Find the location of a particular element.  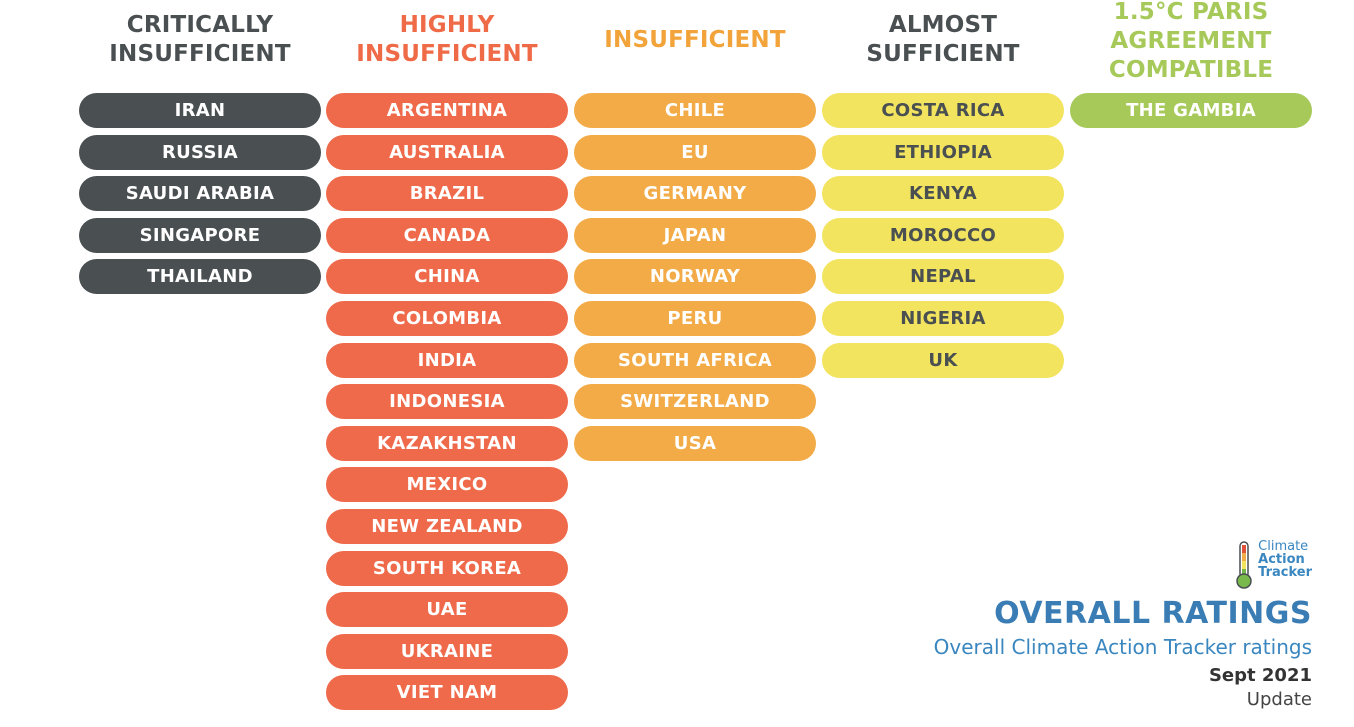

country-pill: GERMANY is located at coordinates (695, 194).